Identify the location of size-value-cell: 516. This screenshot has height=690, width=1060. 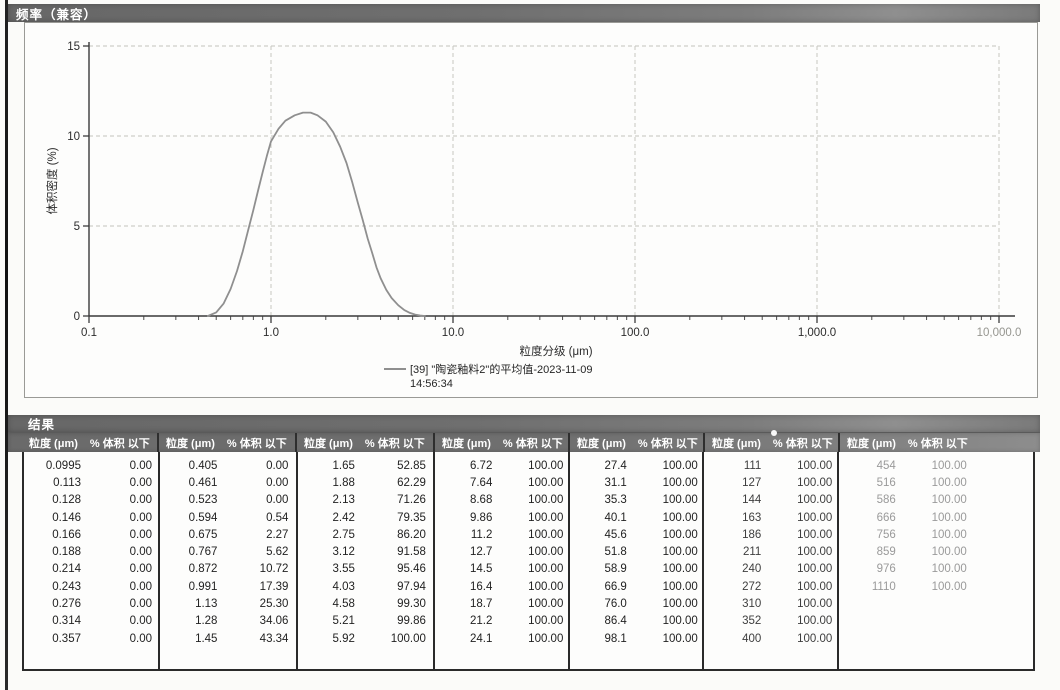
(886, 482).